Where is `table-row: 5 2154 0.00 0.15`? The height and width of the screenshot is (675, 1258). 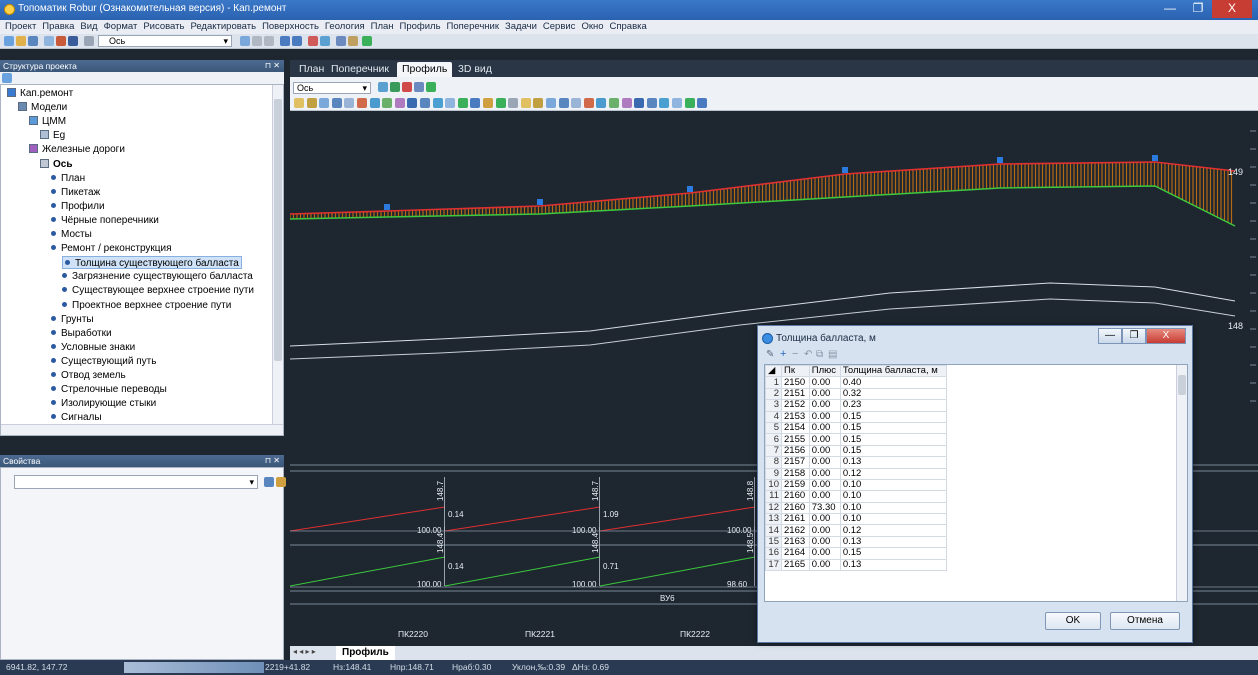
table-row: 5 2154 0.00 0.15 is located at coordinates (856, 428).